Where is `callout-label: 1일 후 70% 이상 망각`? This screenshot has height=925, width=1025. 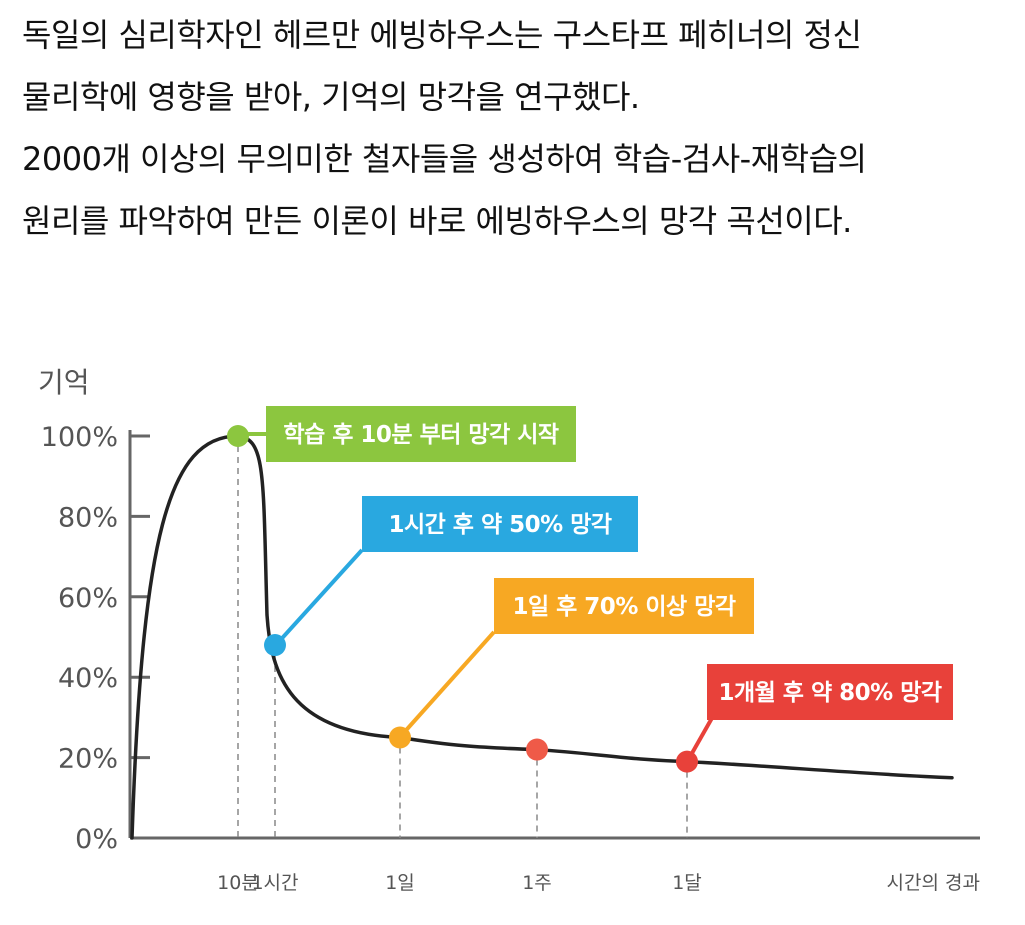 callout-label: 1일 후 70% 이상 망각 is located at coordinates (623, 607).